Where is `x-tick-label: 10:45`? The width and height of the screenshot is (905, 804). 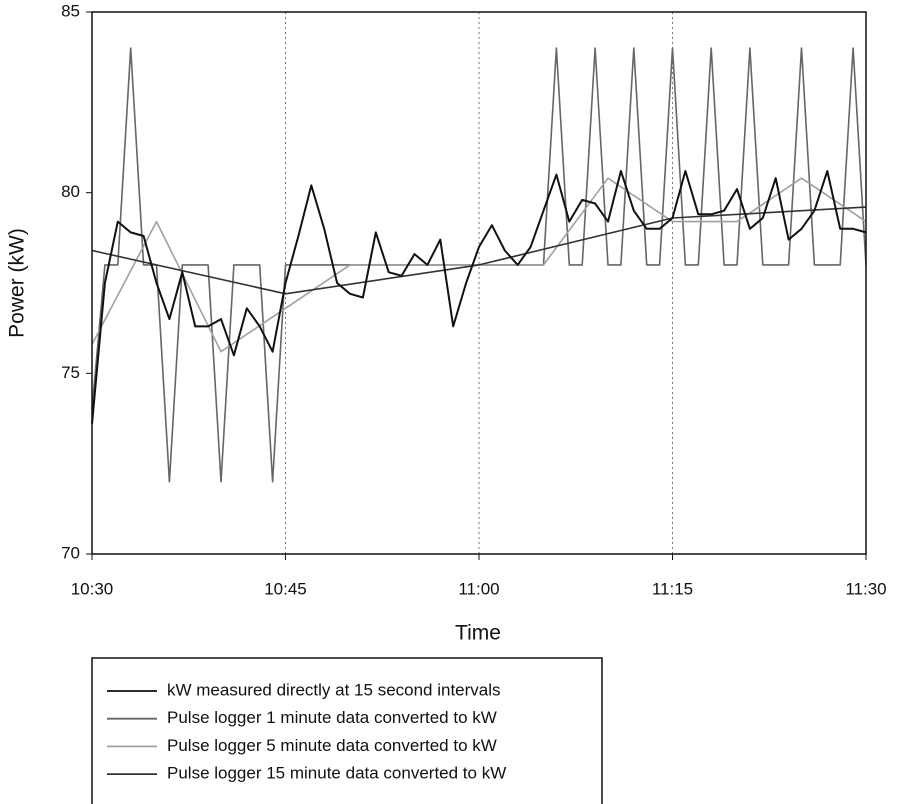
x-tick-label: 10:45 is located at coordinates (285, 588).